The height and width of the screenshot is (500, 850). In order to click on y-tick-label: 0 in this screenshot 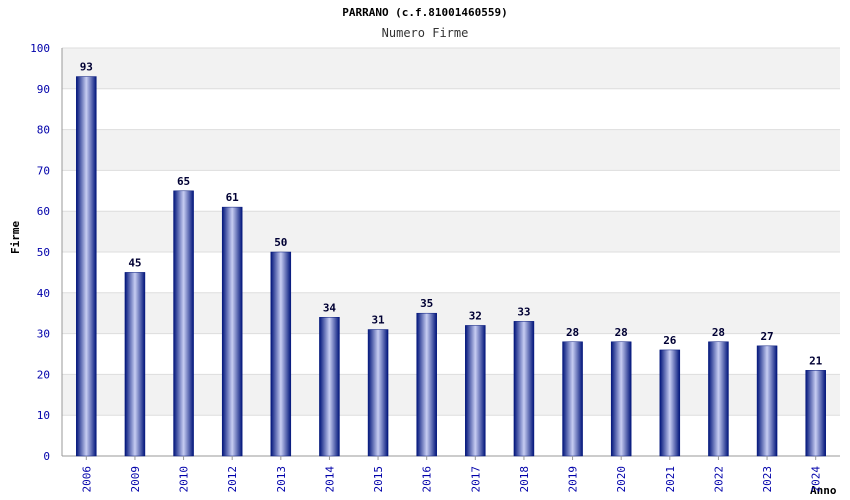, I will do `click(46, 456)`.